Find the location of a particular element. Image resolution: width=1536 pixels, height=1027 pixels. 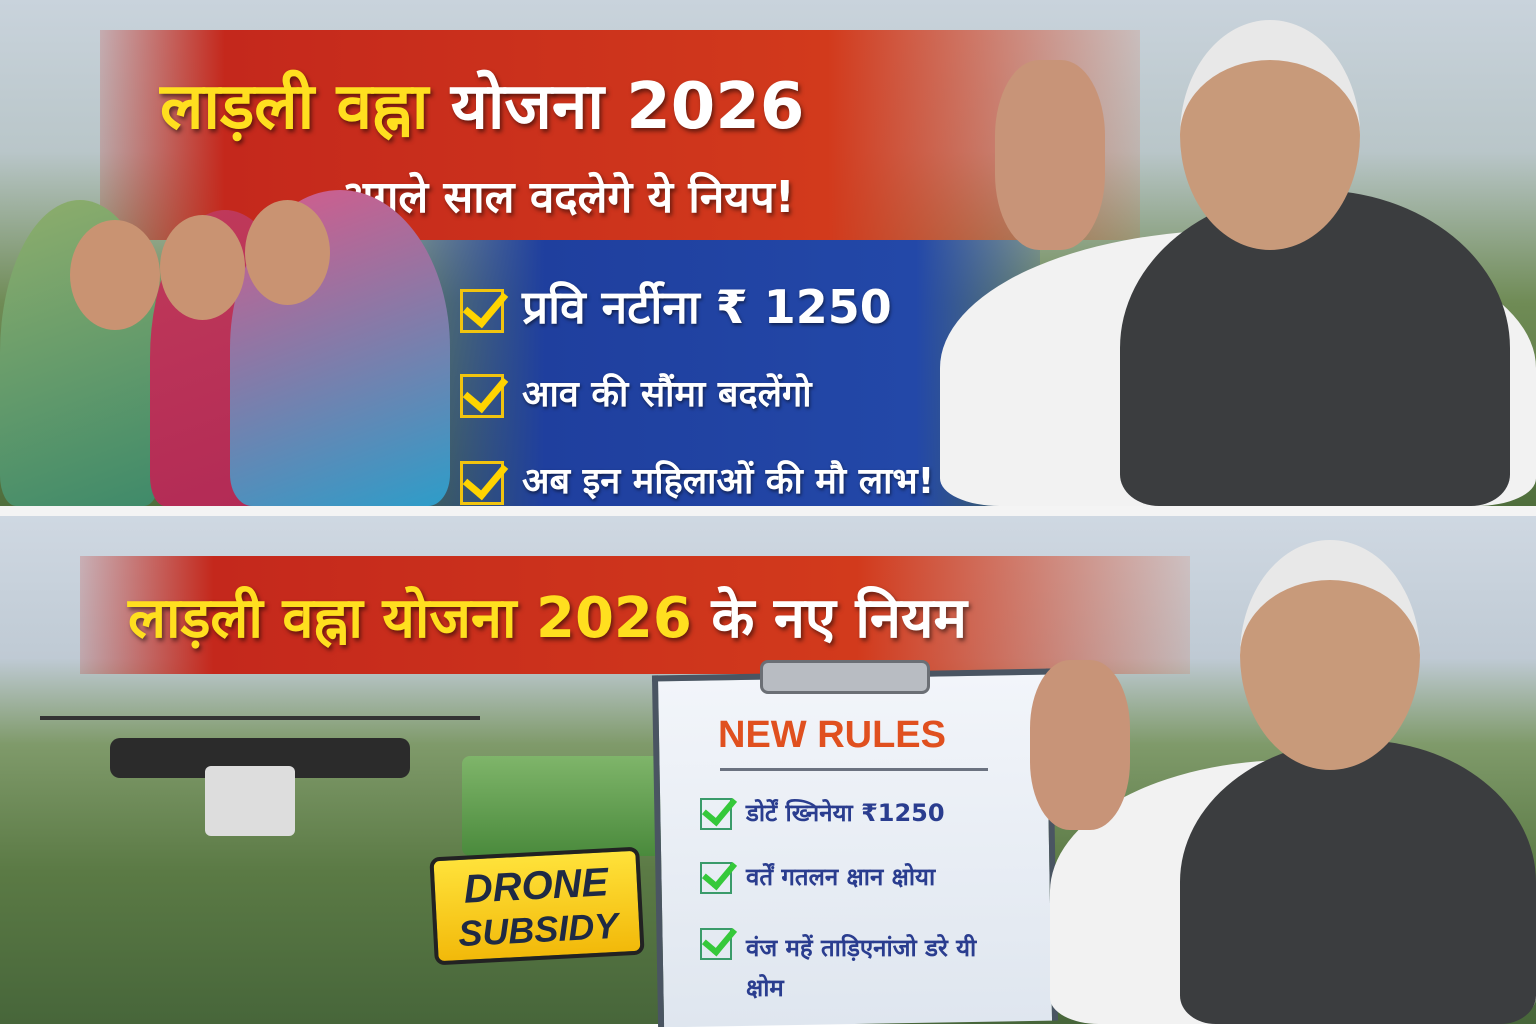

heading-underline is located at coordinates (854, 769).